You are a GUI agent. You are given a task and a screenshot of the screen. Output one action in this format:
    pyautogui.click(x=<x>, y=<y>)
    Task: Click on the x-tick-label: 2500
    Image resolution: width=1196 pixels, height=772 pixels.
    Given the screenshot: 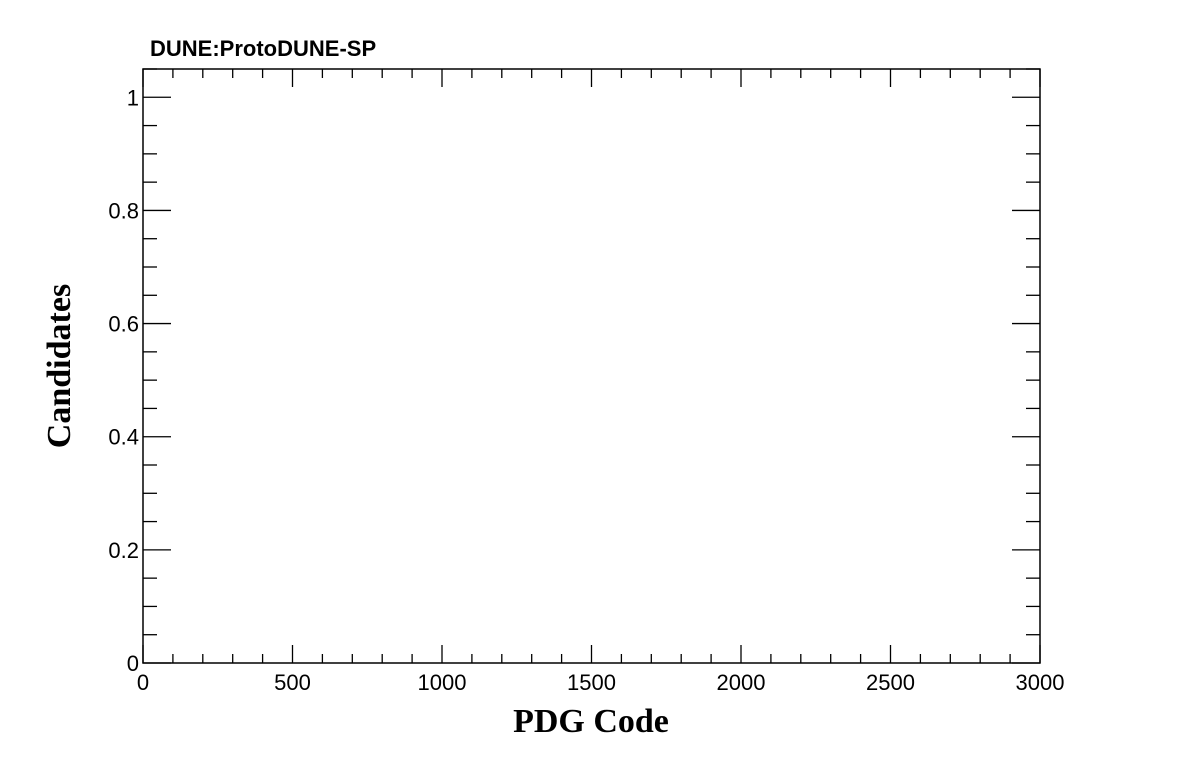 What is the action you would take?
    pyautogui.click(x=890, y=682)
    